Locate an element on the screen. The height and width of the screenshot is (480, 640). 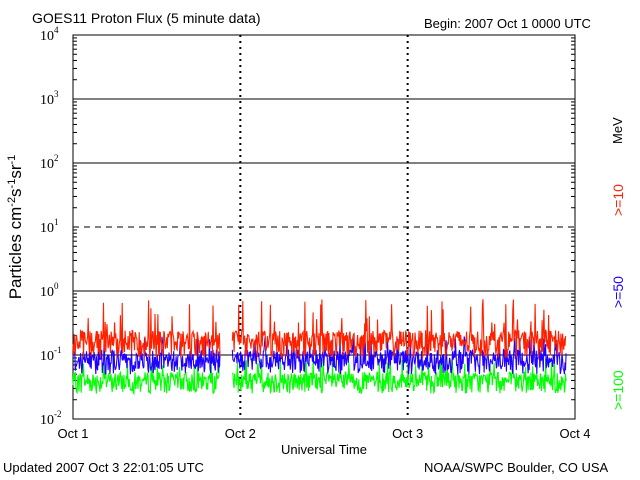
updated-timestamp: Updated 2007 Oct 3 22:01:05 UTC is located at coordinates (103, 467).